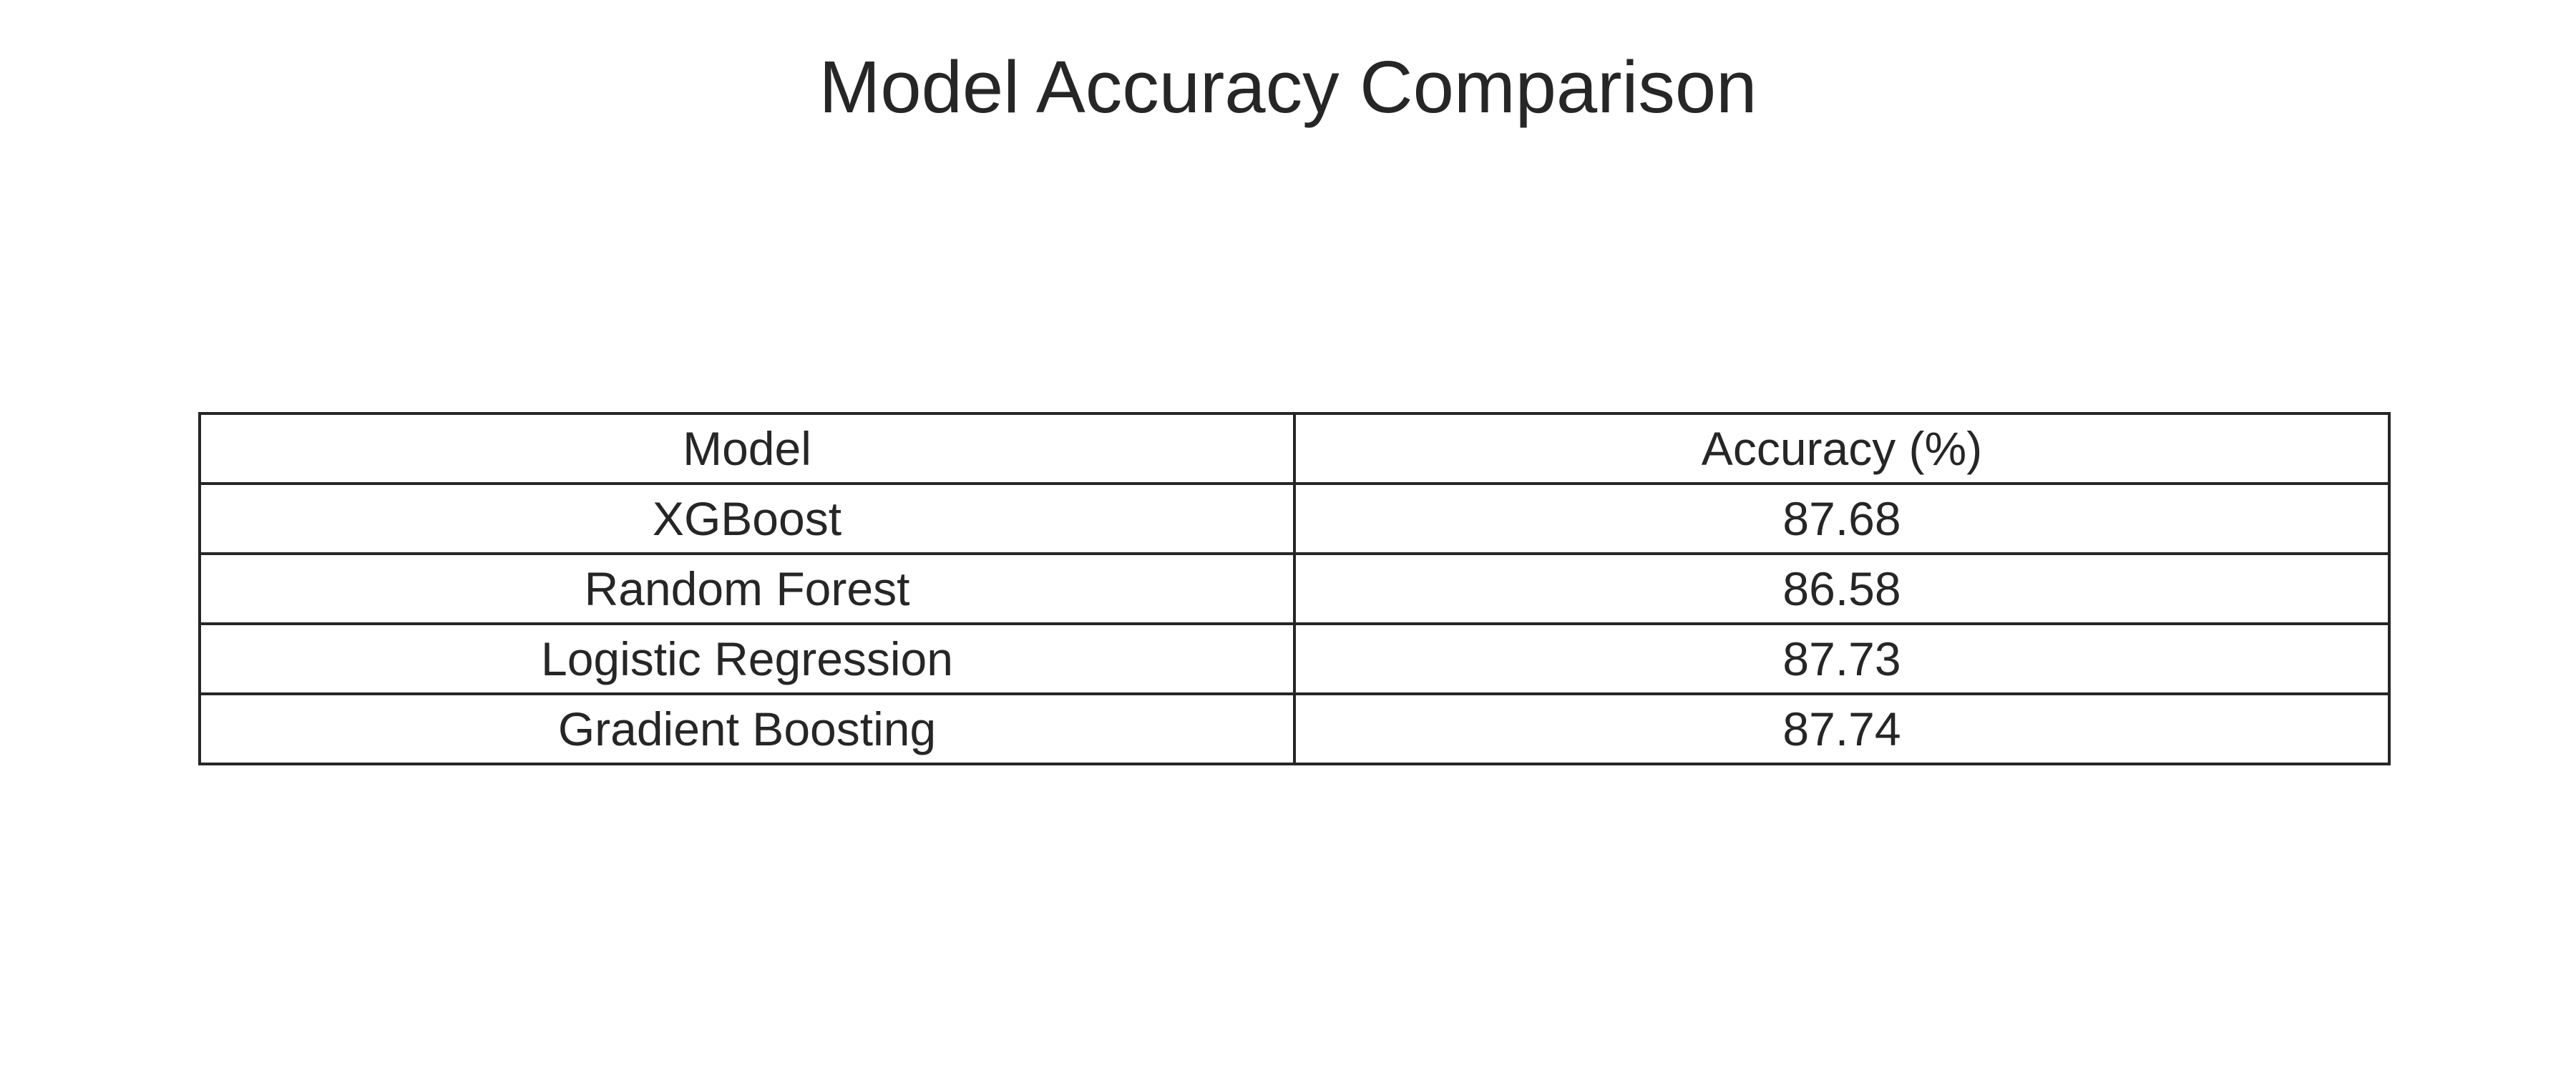 The image size is (2576, 1073). Describe the element at coordinates (1842, 518) in the screenshot. I see `accuracy-cell: 87.68` at that location.